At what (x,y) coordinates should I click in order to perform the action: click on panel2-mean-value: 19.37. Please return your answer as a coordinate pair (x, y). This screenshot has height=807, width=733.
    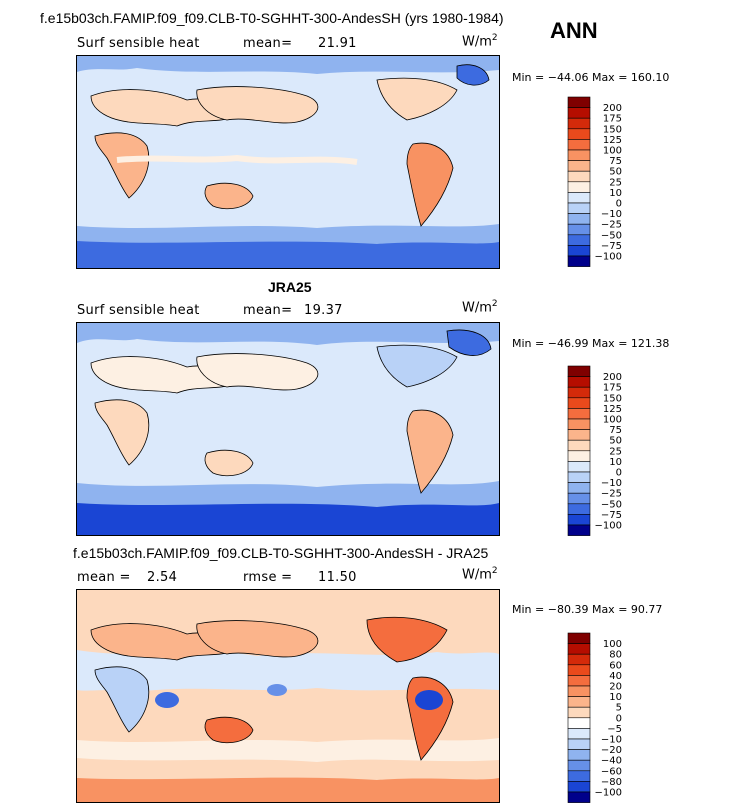
    Looking at the image, I should click on (323, 310).